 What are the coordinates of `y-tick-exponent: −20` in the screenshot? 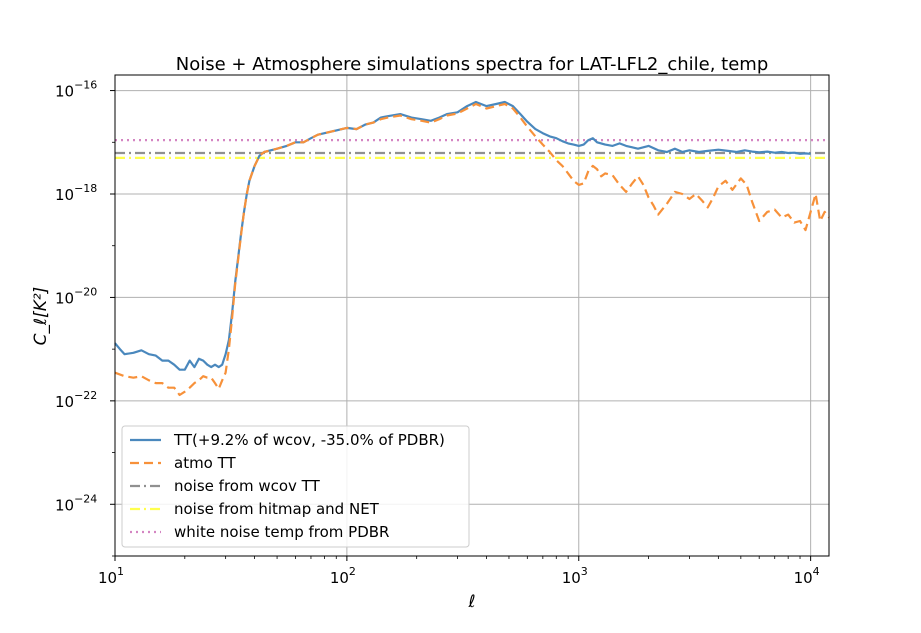 It's located at (85, 291).